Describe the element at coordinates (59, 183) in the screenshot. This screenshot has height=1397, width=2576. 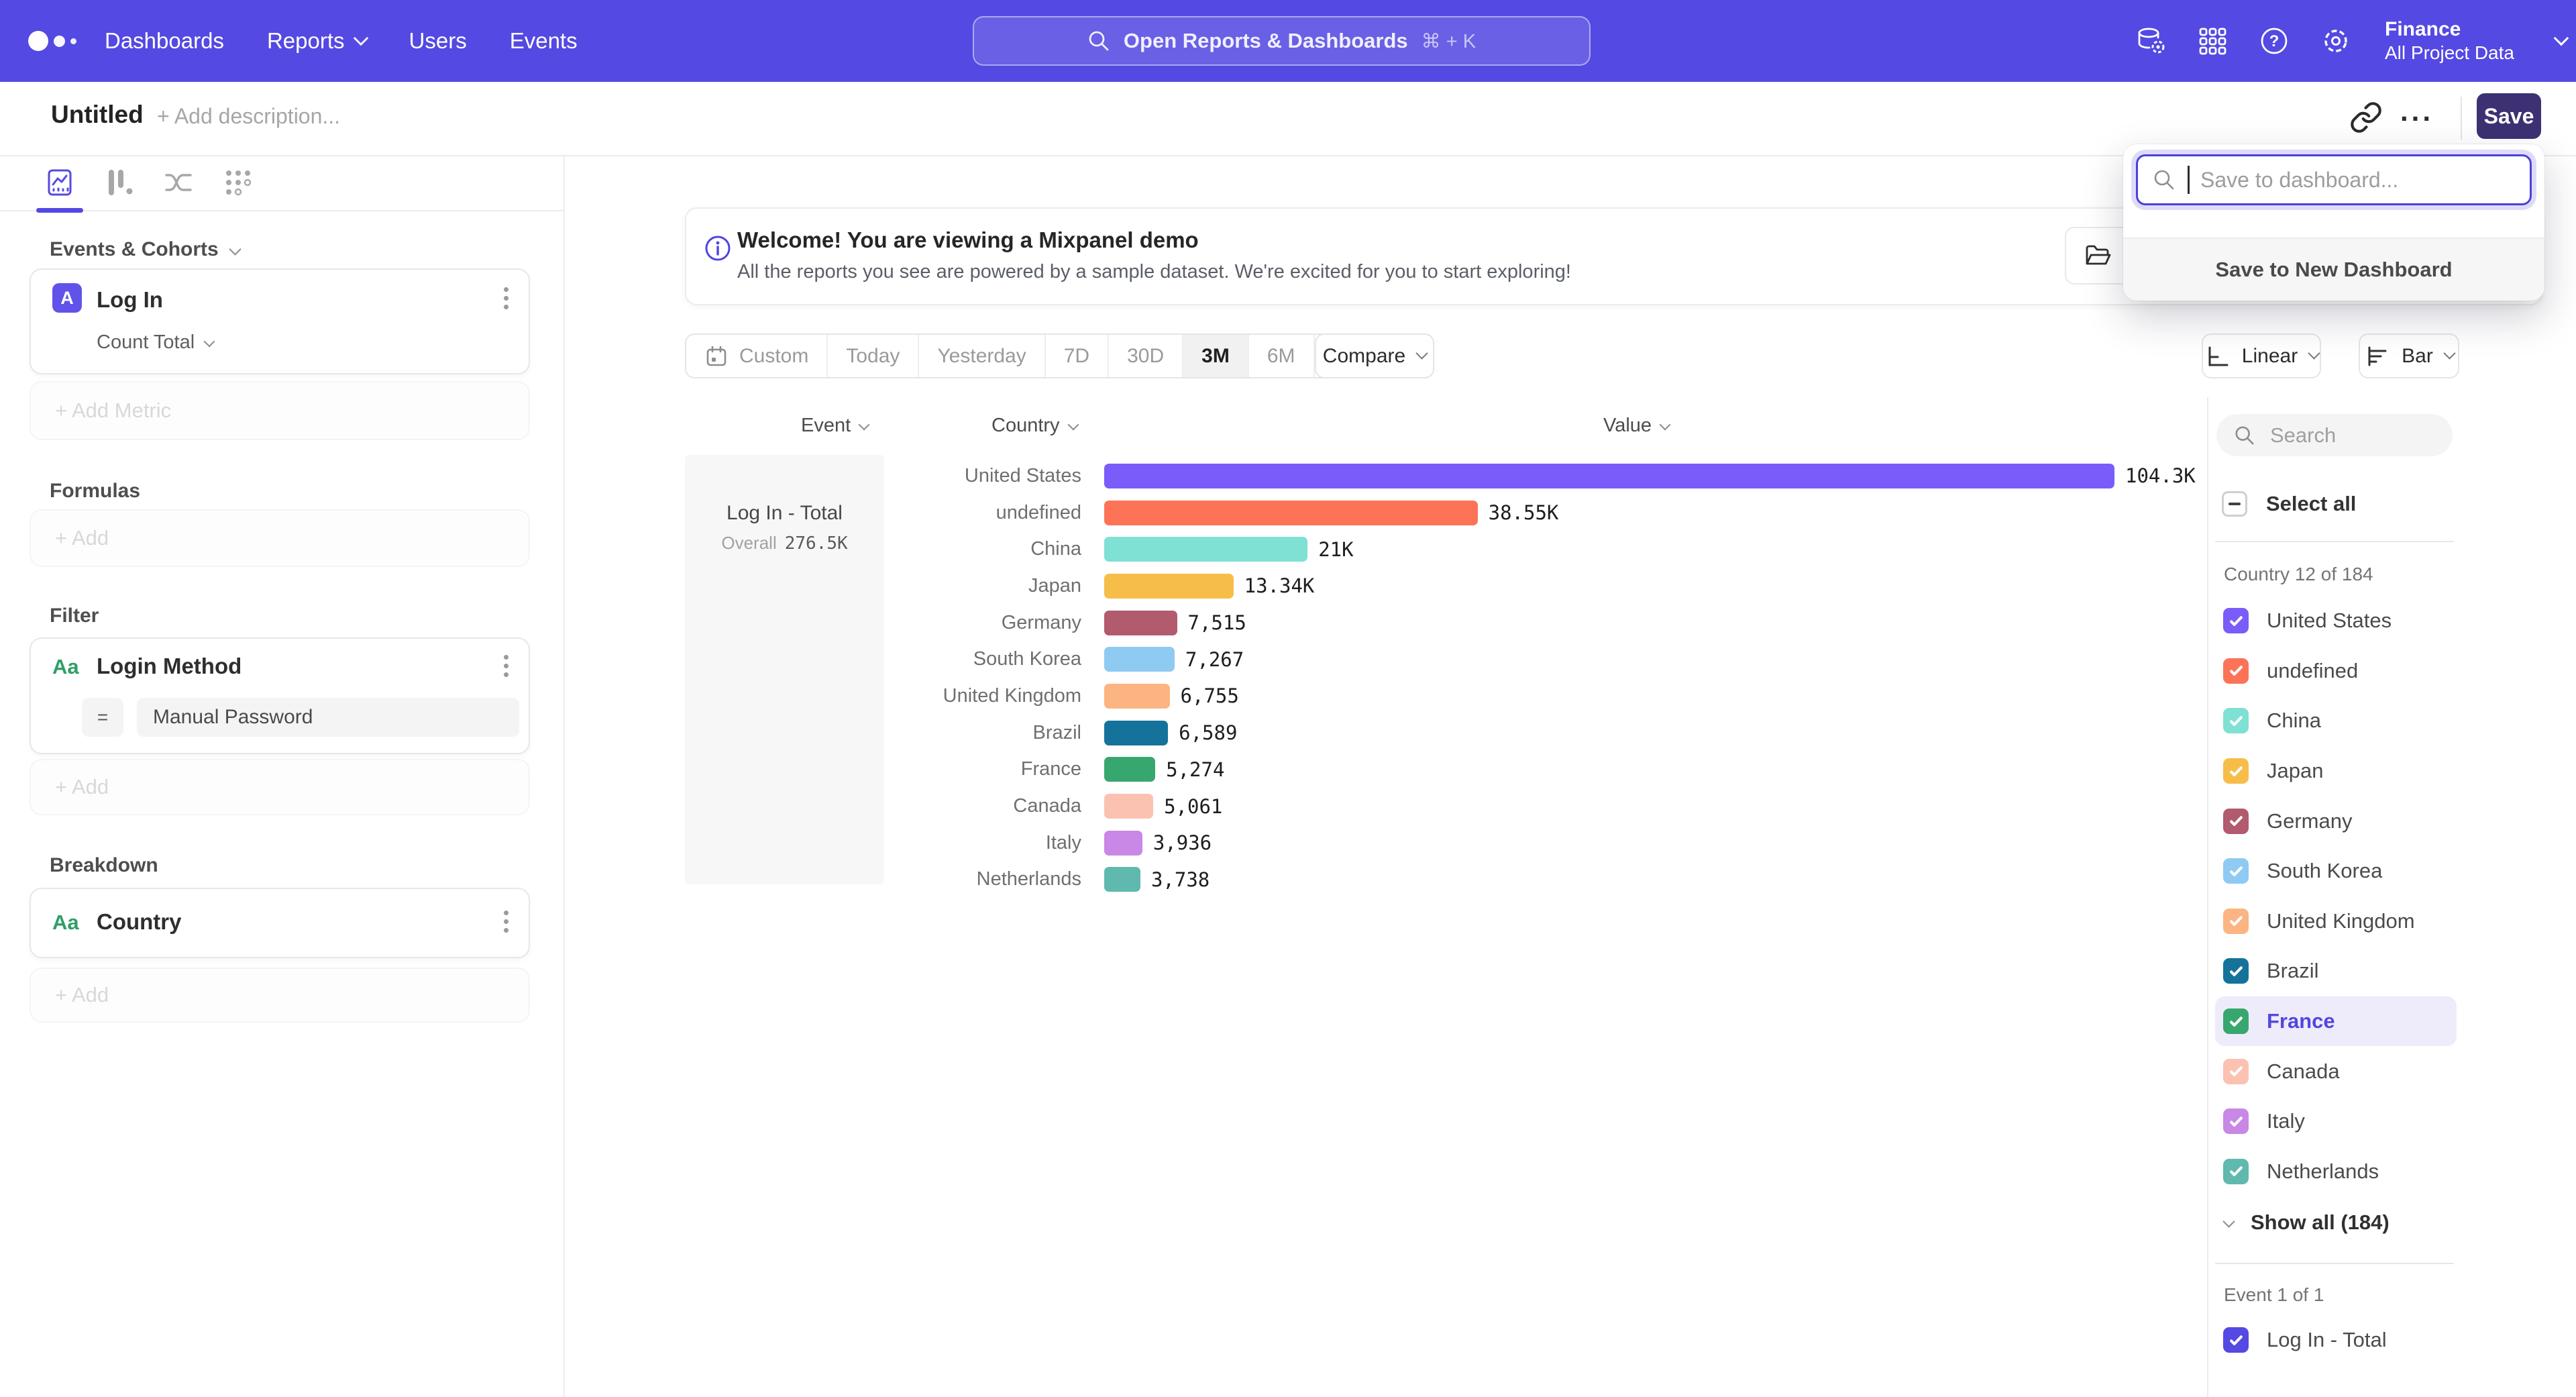
I see `tab-insights-icon` at that location.